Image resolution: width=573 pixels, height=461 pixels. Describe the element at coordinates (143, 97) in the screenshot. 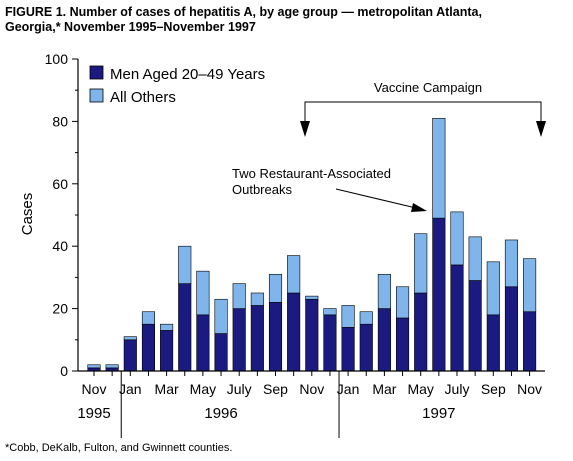

I see `legend-label-others: All Others` at that location.